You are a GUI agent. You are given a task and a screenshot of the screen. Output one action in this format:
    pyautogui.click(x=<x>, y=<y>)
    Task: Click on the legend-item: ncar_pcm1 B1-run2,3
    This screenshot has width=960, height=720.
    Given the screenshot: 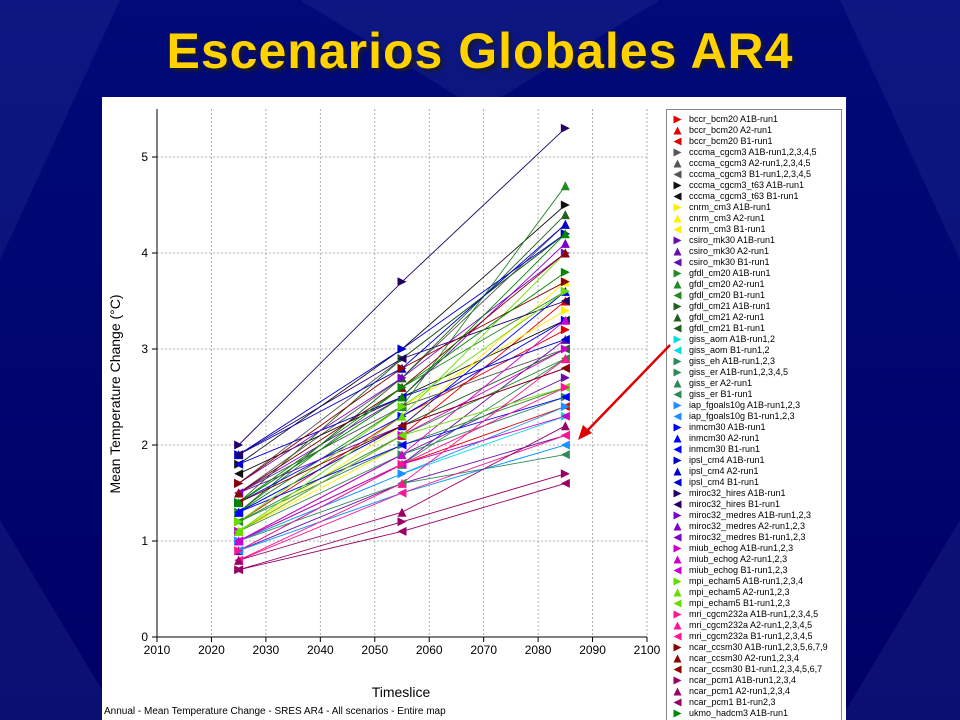 What is the action you would take?
    pyautogui.click(x=759, y=702)
    